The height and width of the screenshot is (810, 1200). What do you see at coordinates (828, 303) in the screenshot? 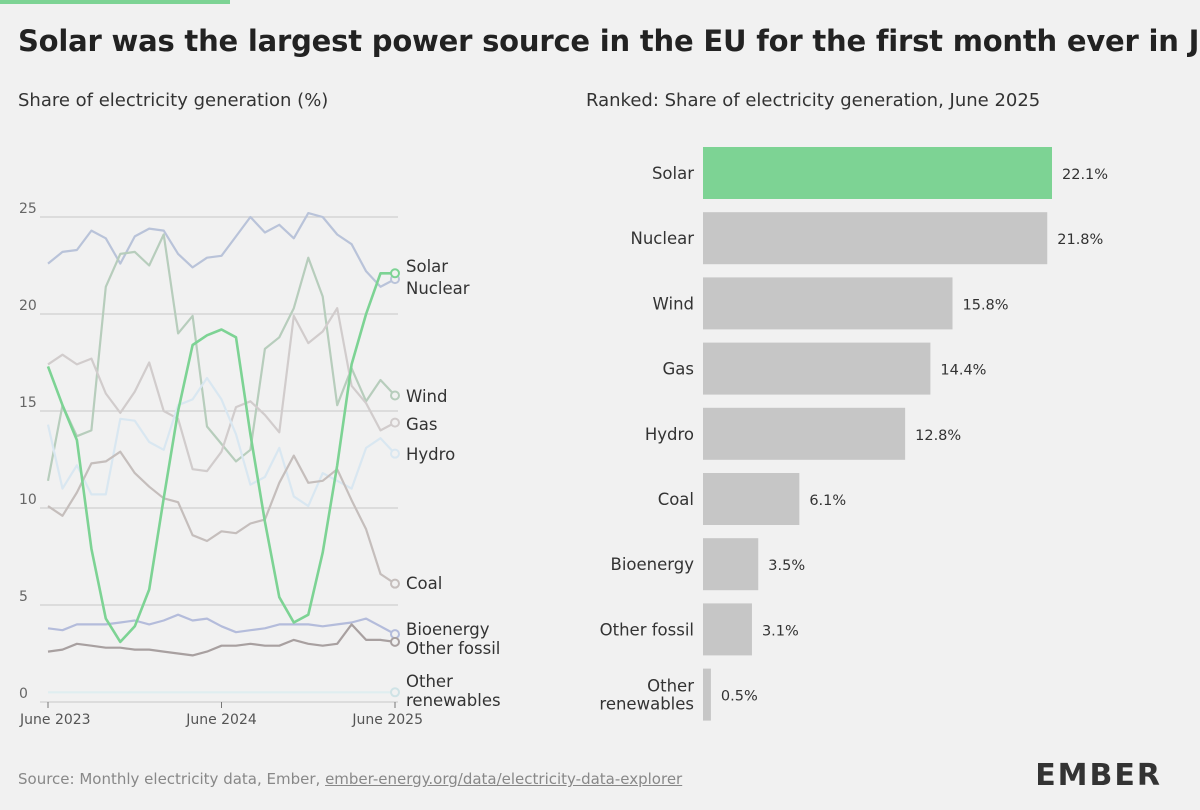
I see `bar-wind` at bounding box center [828, 303].